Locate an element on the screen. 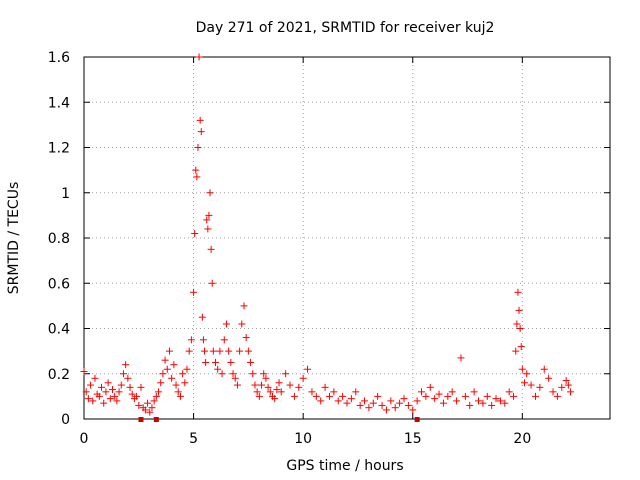 The height and width of the screenshot is (480, 640). y-tick-label: 0.2 is located at coordinates (59, 375).